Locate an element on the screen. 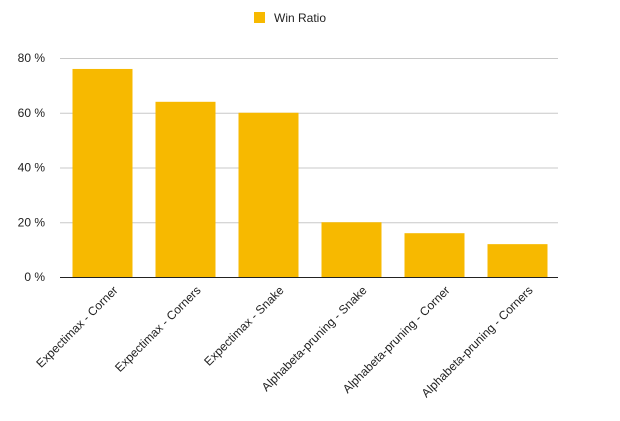 The image size is (620, 421). y-tick-label: 0 % is located at coordinates (34, 277).